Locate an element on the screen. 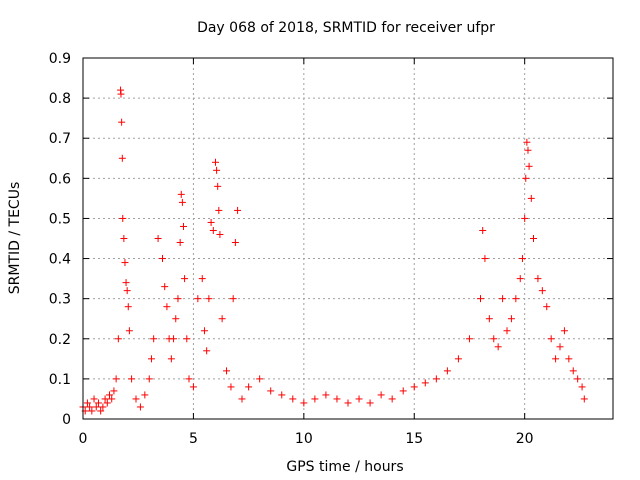 The image size is (640, 480). y-tick-label: 0.5 is located at coordinates (60, 219).